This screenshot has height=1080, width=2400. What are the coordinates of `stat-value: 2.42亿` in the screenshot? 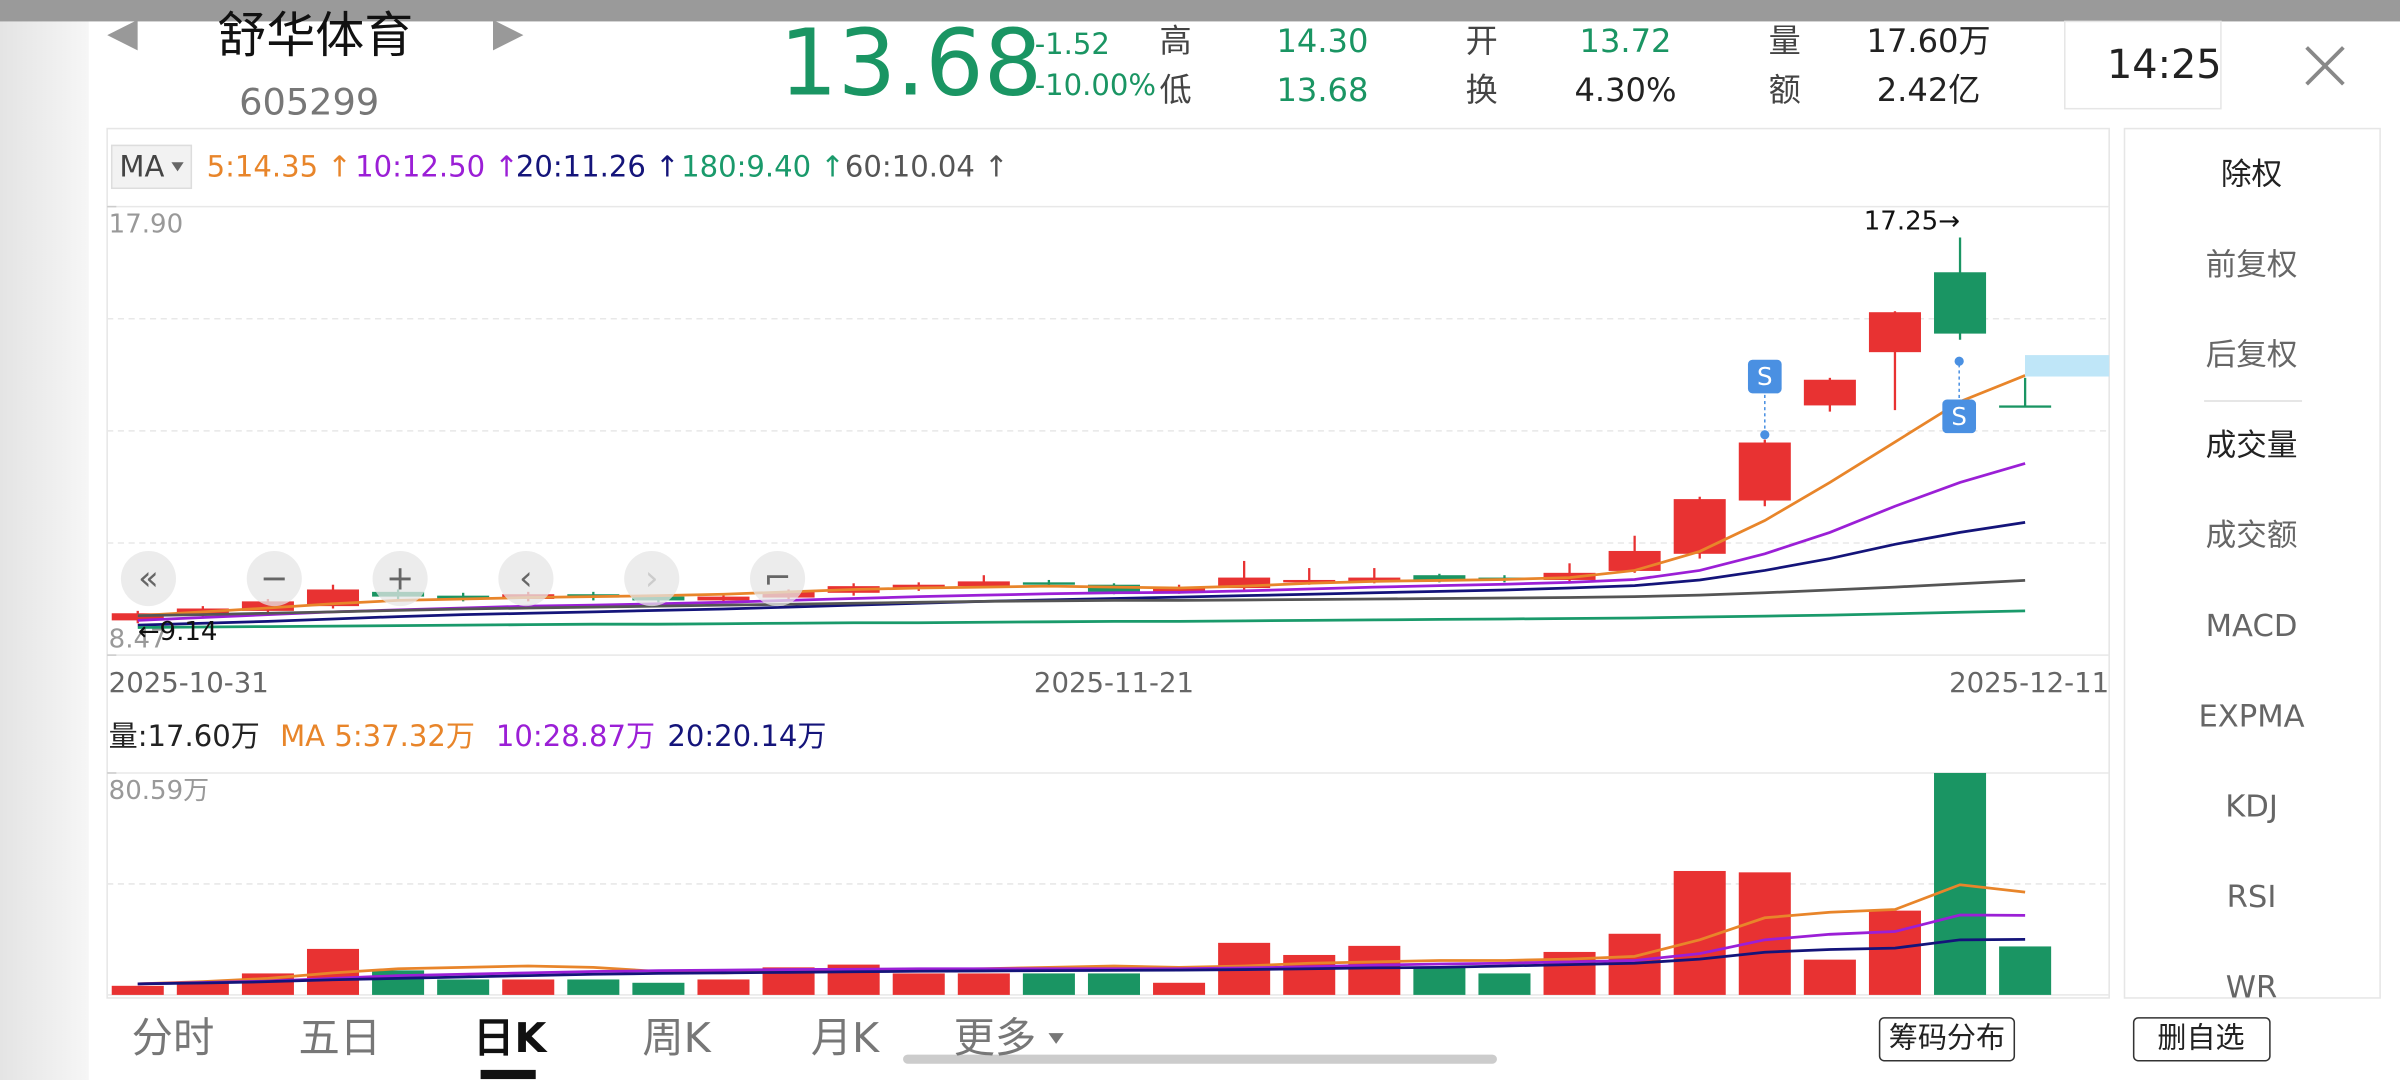 It's located at (1929, 90).